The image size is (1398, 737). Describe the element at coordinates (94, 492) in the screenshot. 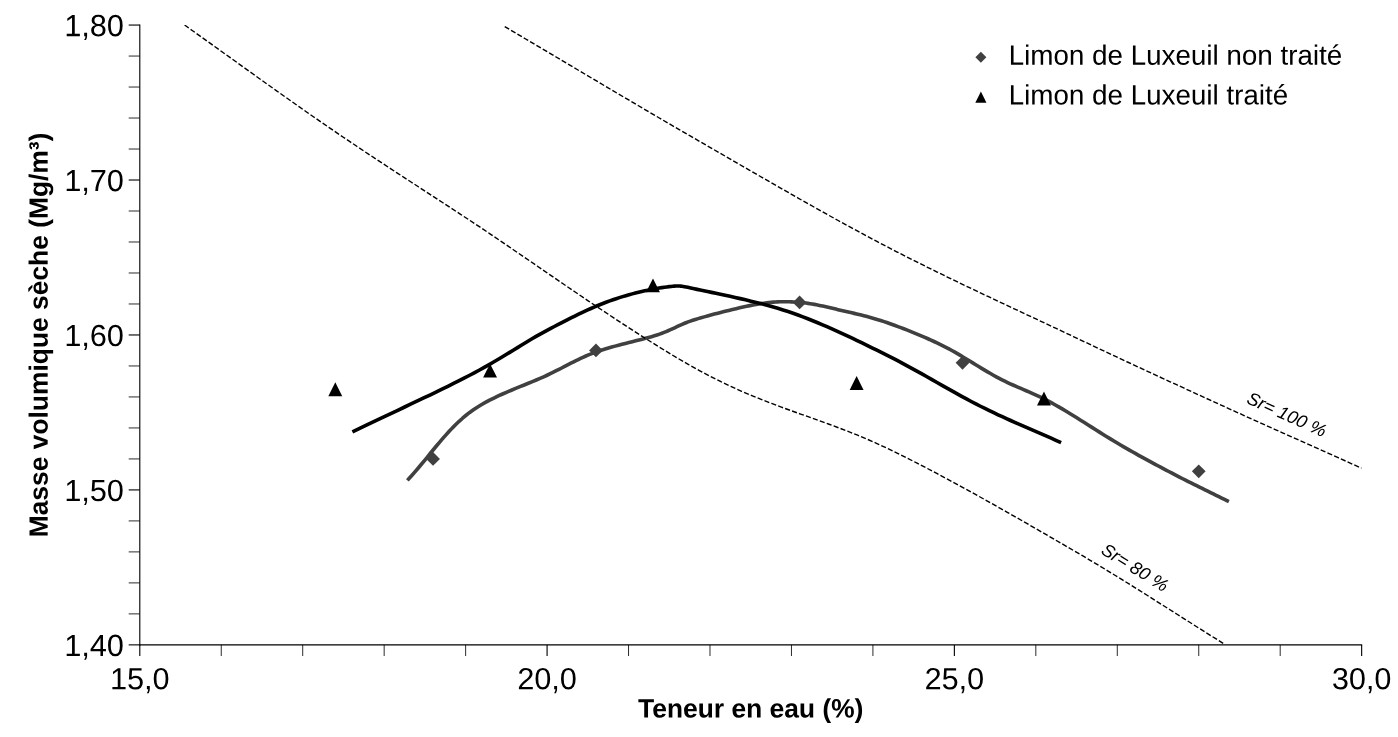

I see `y-tick-label: 1,50` at that location.